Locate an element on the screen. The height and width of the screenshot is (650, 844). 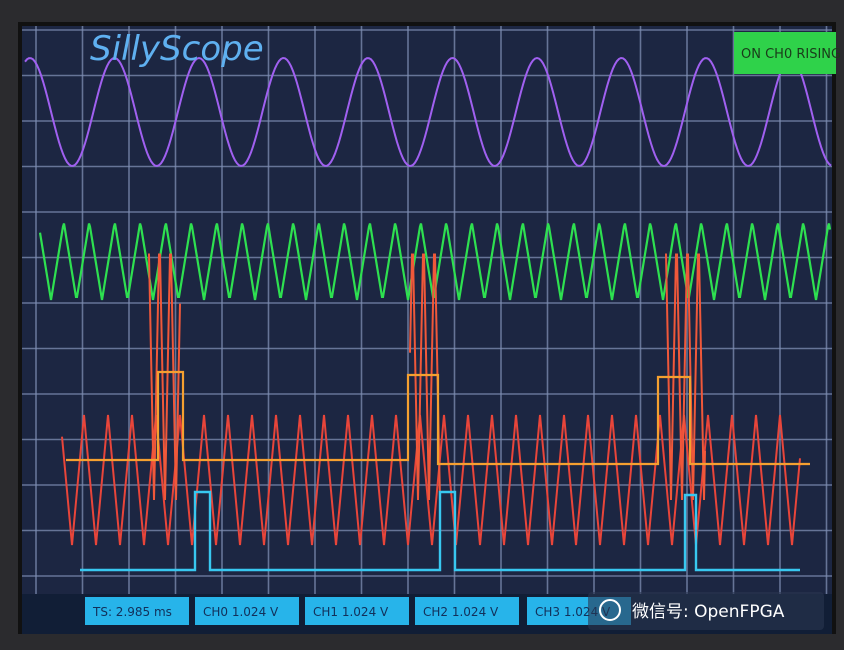
status-label: TS: 2.985 ms is located at coordinates (132, 612).